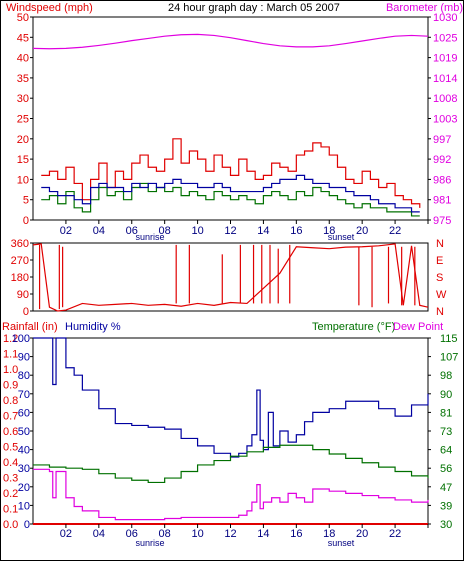 Image resolution: width=466 pixels, height=563 pixels. I want to click on rainfall-tick-label: 0.4, so click(10, 463).